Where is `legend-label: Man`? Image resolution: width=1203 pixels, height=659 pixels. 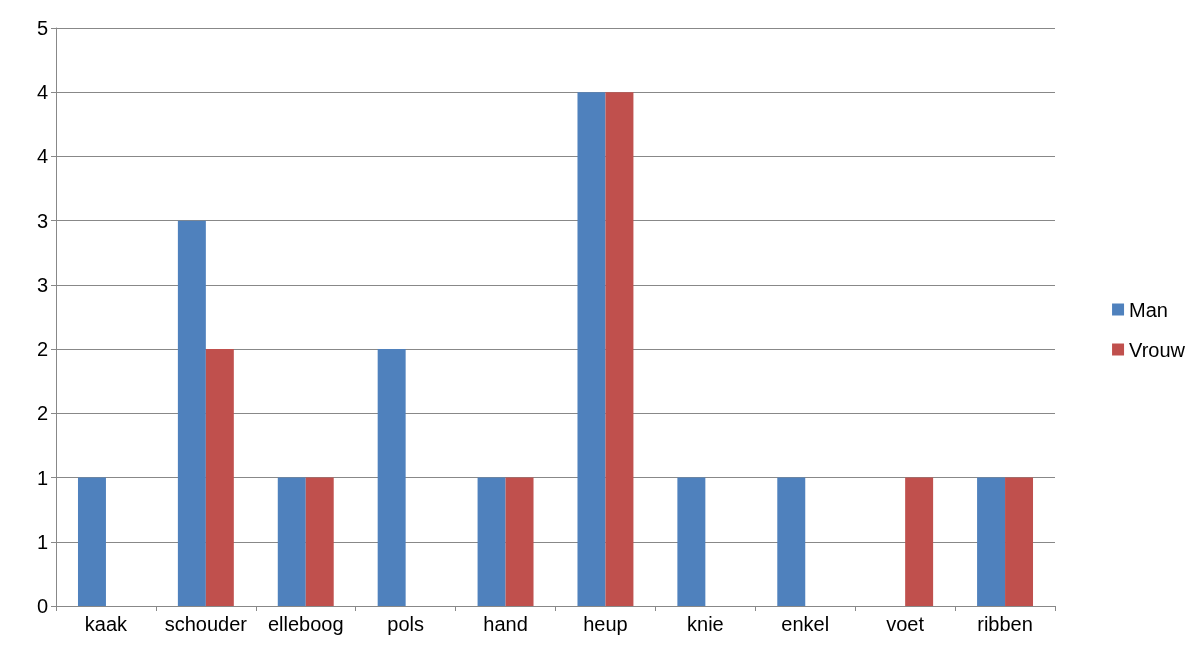 legend-label: Man is located at coordinates (1148, 309).